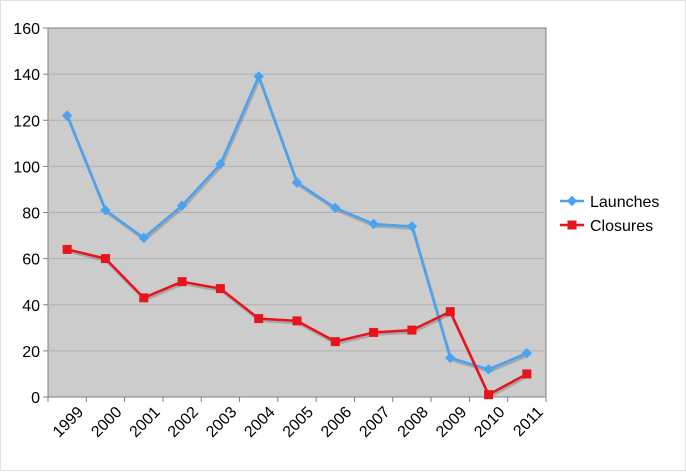  Describe the element at coordinates (26, 167) in the screenshot. I see `y-tick-label: 100` at that location.